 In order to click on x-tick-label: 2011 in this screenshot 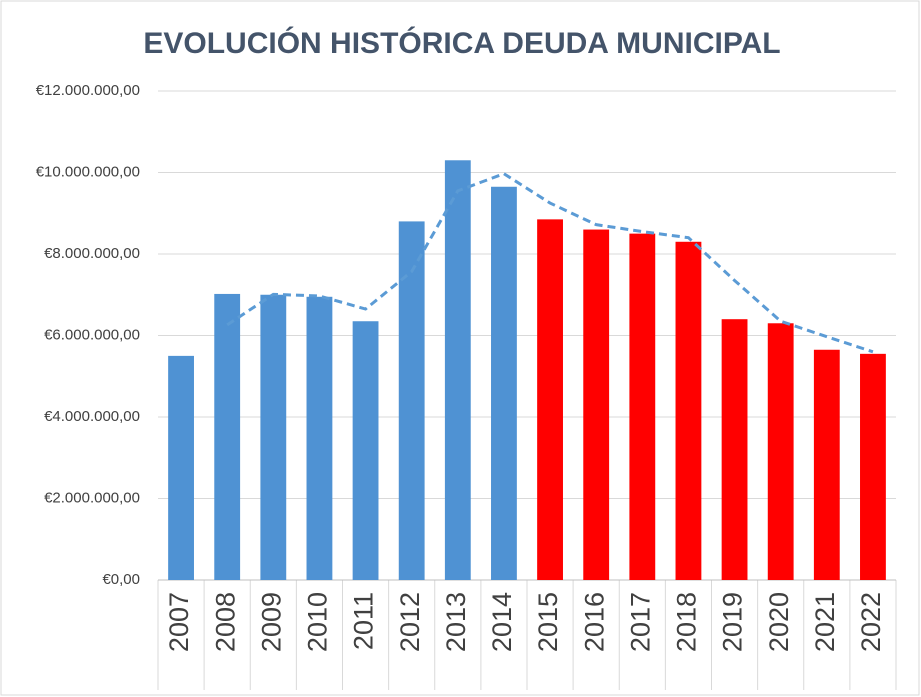, I will do `click(364, 621)`.